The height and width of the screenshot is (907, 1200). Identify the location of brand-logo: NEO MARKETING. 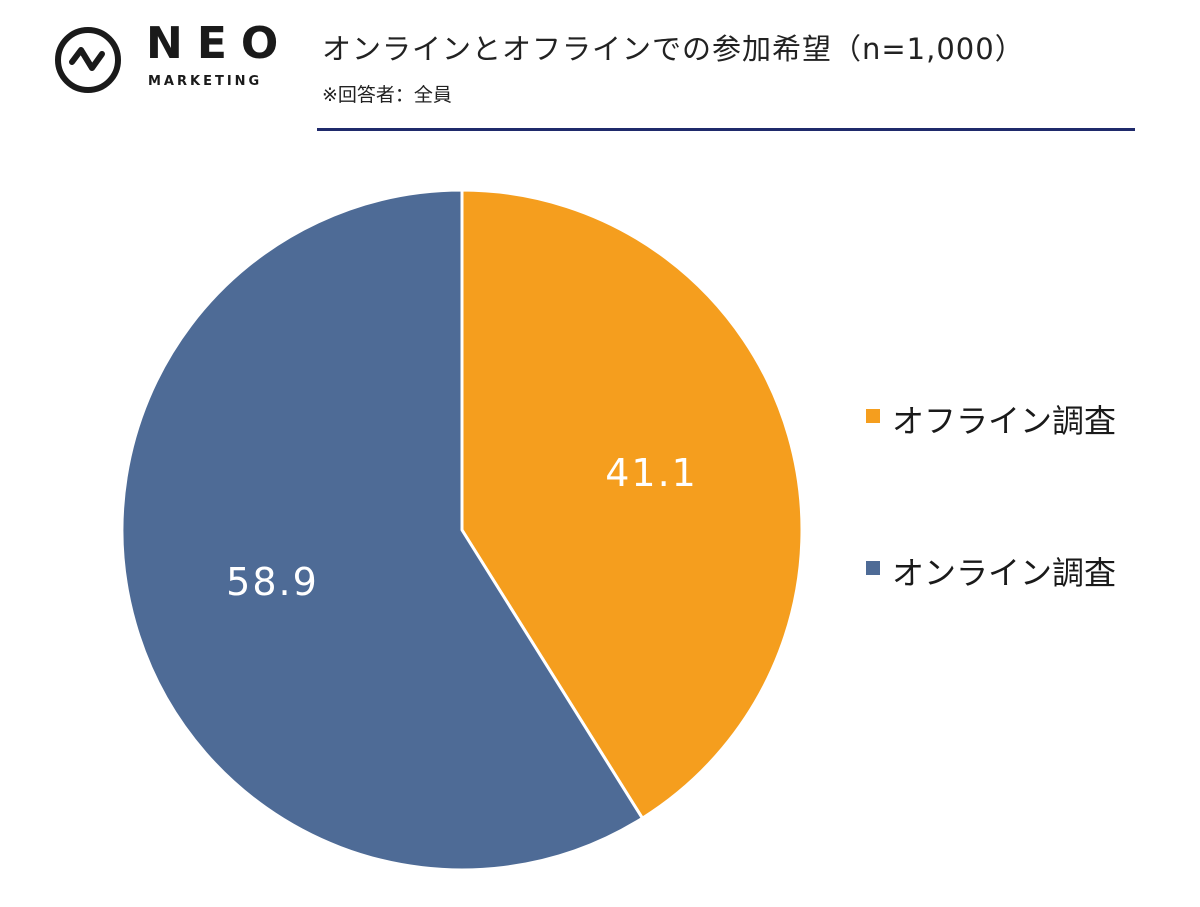
(172, 60).